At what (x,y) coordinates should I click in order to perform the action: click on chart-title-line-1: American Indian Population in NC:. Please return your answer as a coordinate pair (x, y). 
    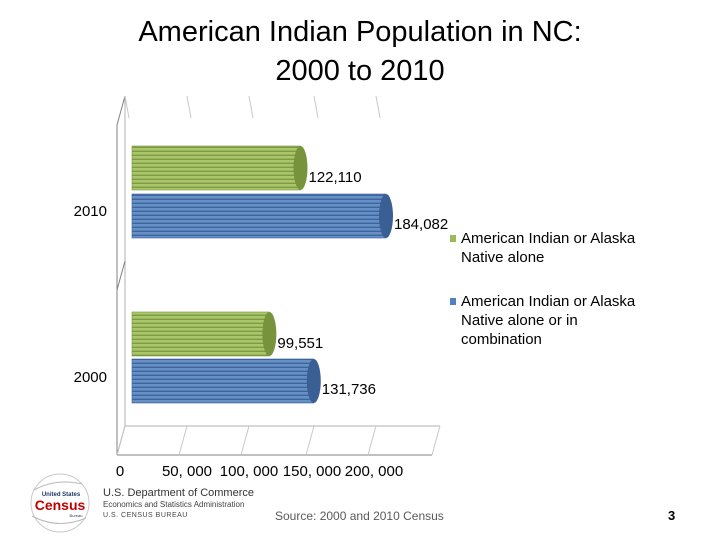
    Looking at the image, I should click on (360, 32).